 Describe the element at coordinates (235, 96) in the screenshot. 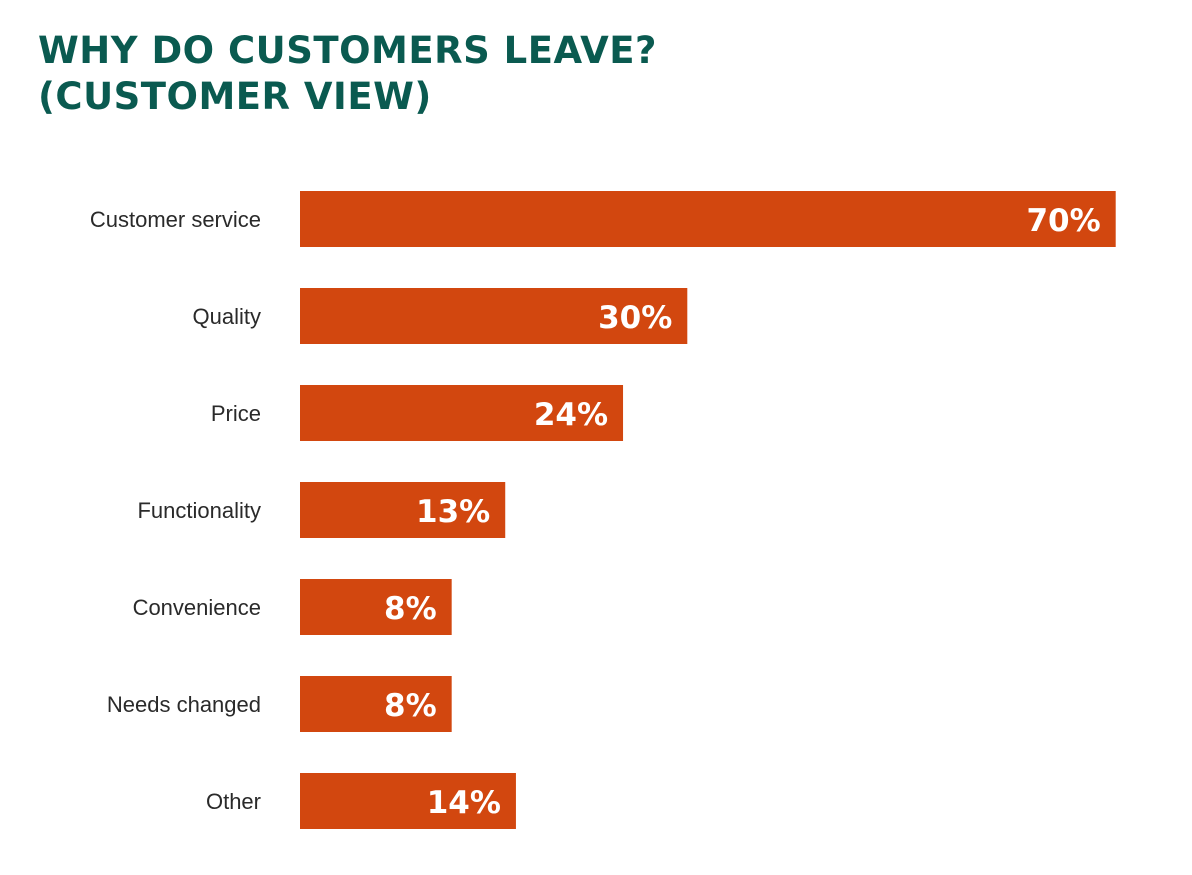

I see `chart-title-line-2: (CUSTOMER VIEW)` at that location.